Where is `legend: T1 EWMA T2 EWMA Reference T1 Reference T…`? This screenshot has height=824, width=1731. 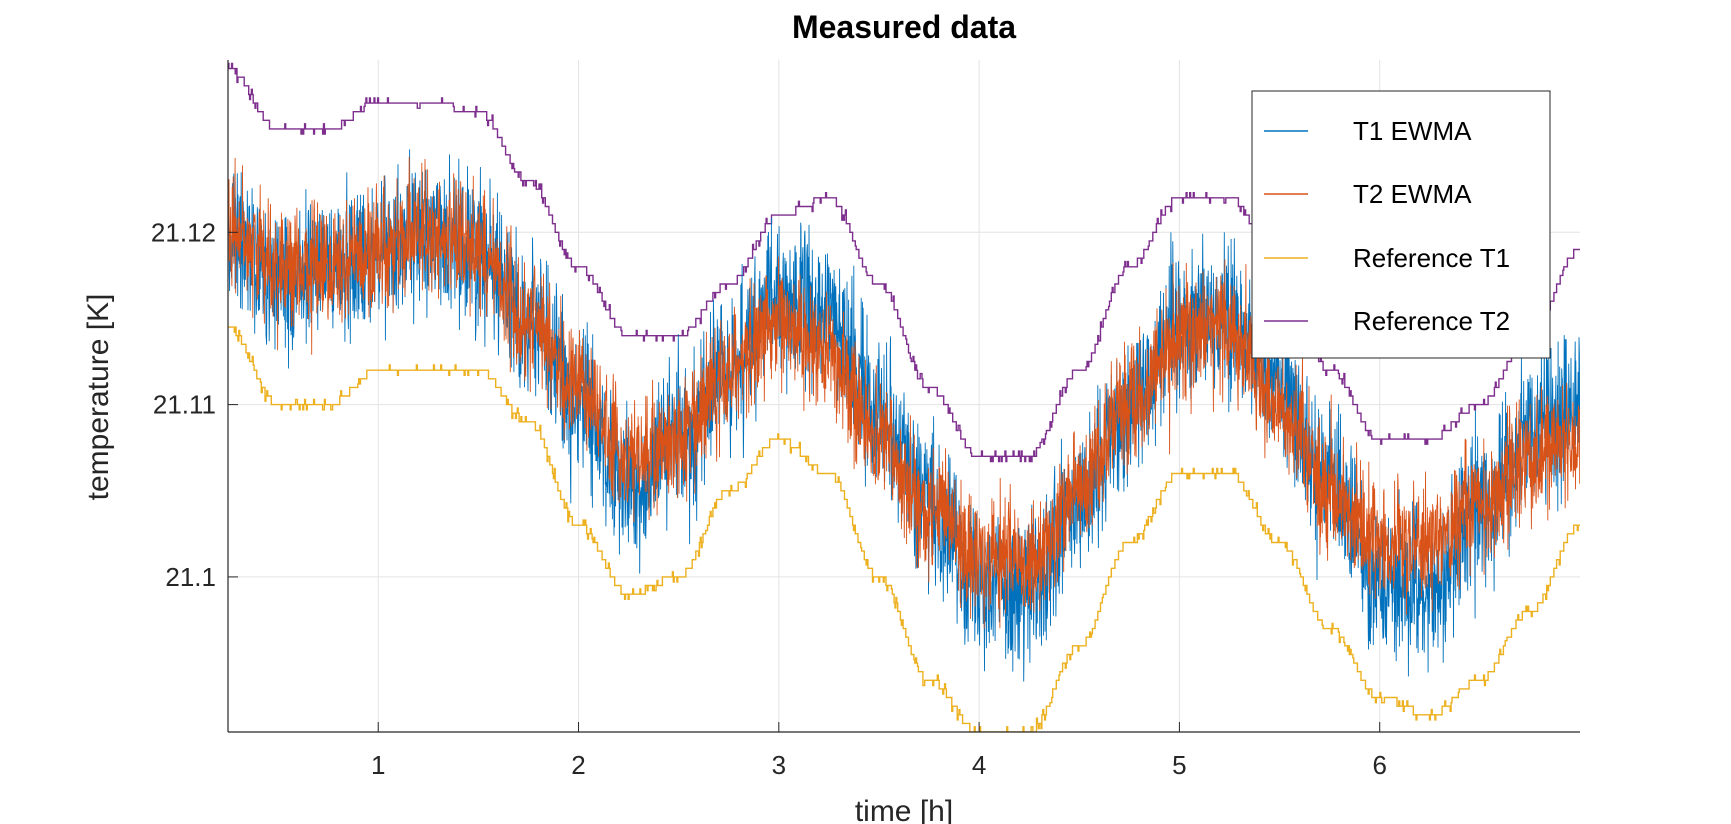
legend: T1 EWMA T2 EWMA Reference T1 Reference T… is located at coordinates (1401, 224).